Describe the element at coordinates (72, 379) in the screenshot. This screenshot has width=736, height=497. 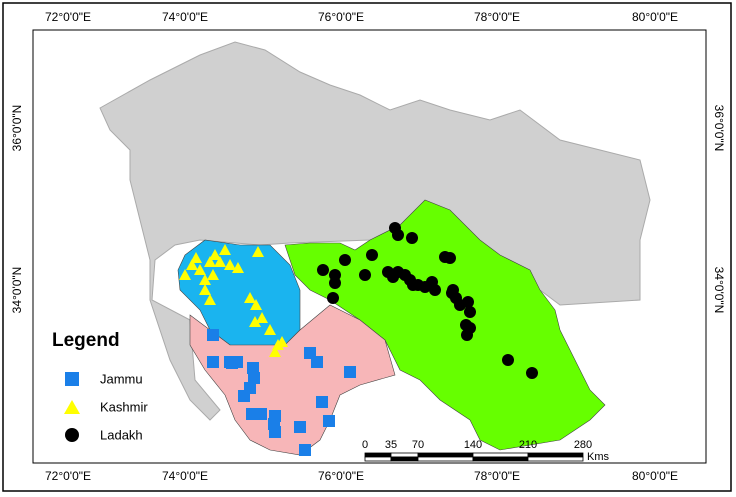
I see `legend-symbol-jammu` at that location.